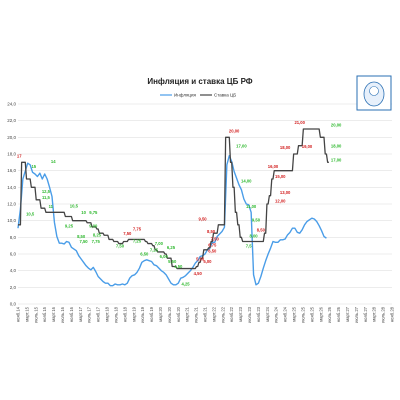 This screenshot has height=400, width=400. I want to click on x-tick-label: нояб.18, so click(124, 314).